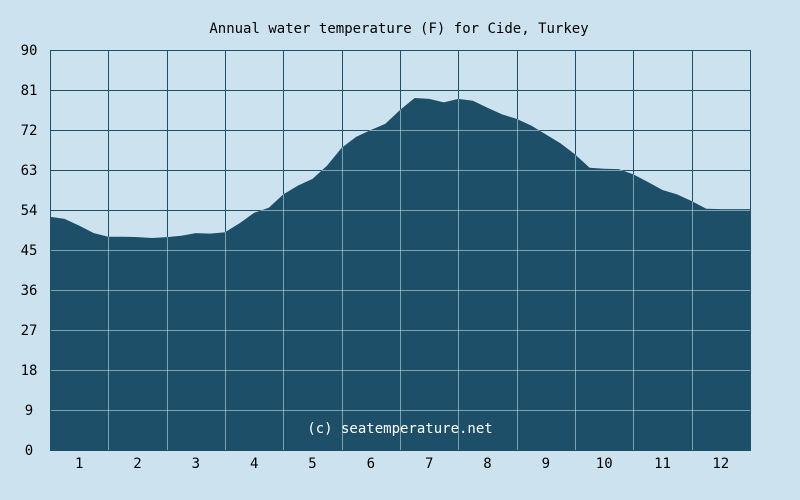 The height and width of the screenshot is (500, 800). I want to click on y-tick-label: 72, so click(29, 131).